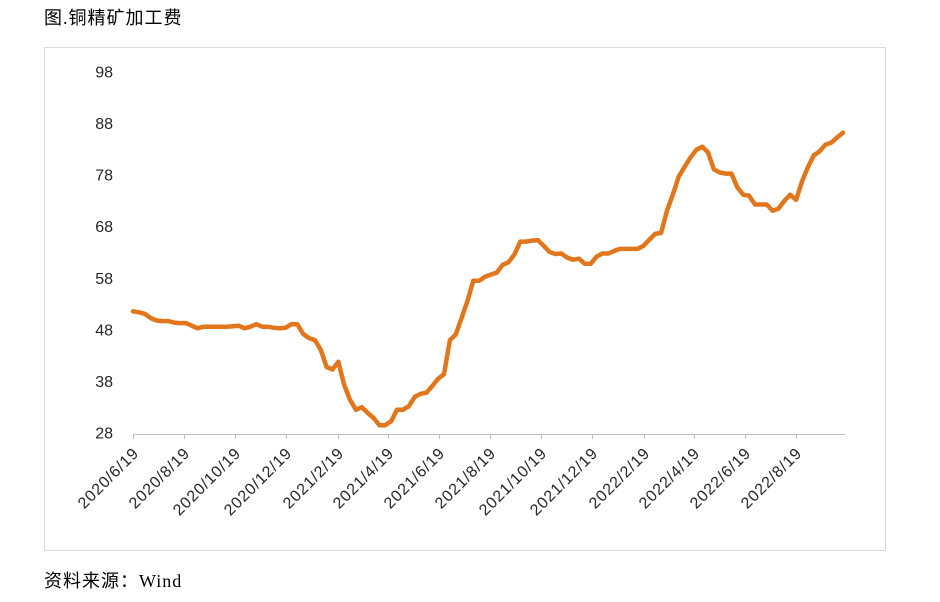 This screenshot has width=940, height=602. I want to click on figure-title: 图.铜精矿加工费, so click(113, 18).